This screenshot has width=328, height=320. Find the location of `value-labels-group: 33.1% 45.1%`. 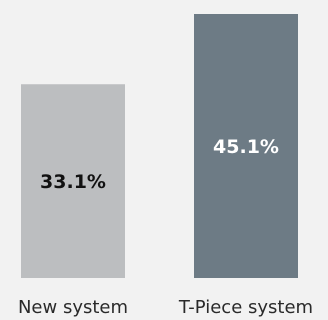

value-labels-group: 33.1% 45.1% is located at coordinates (159, 164).